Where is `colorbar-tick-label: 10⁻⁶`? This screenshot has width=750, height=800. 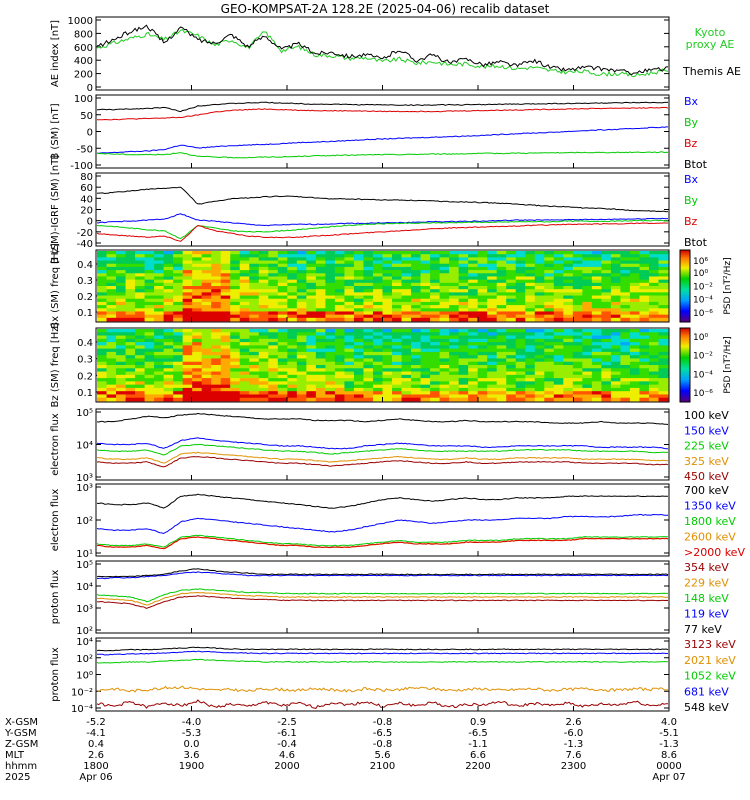 colorbar-tick-label: 10⁻⁶ is located at coordinates (703, 394).